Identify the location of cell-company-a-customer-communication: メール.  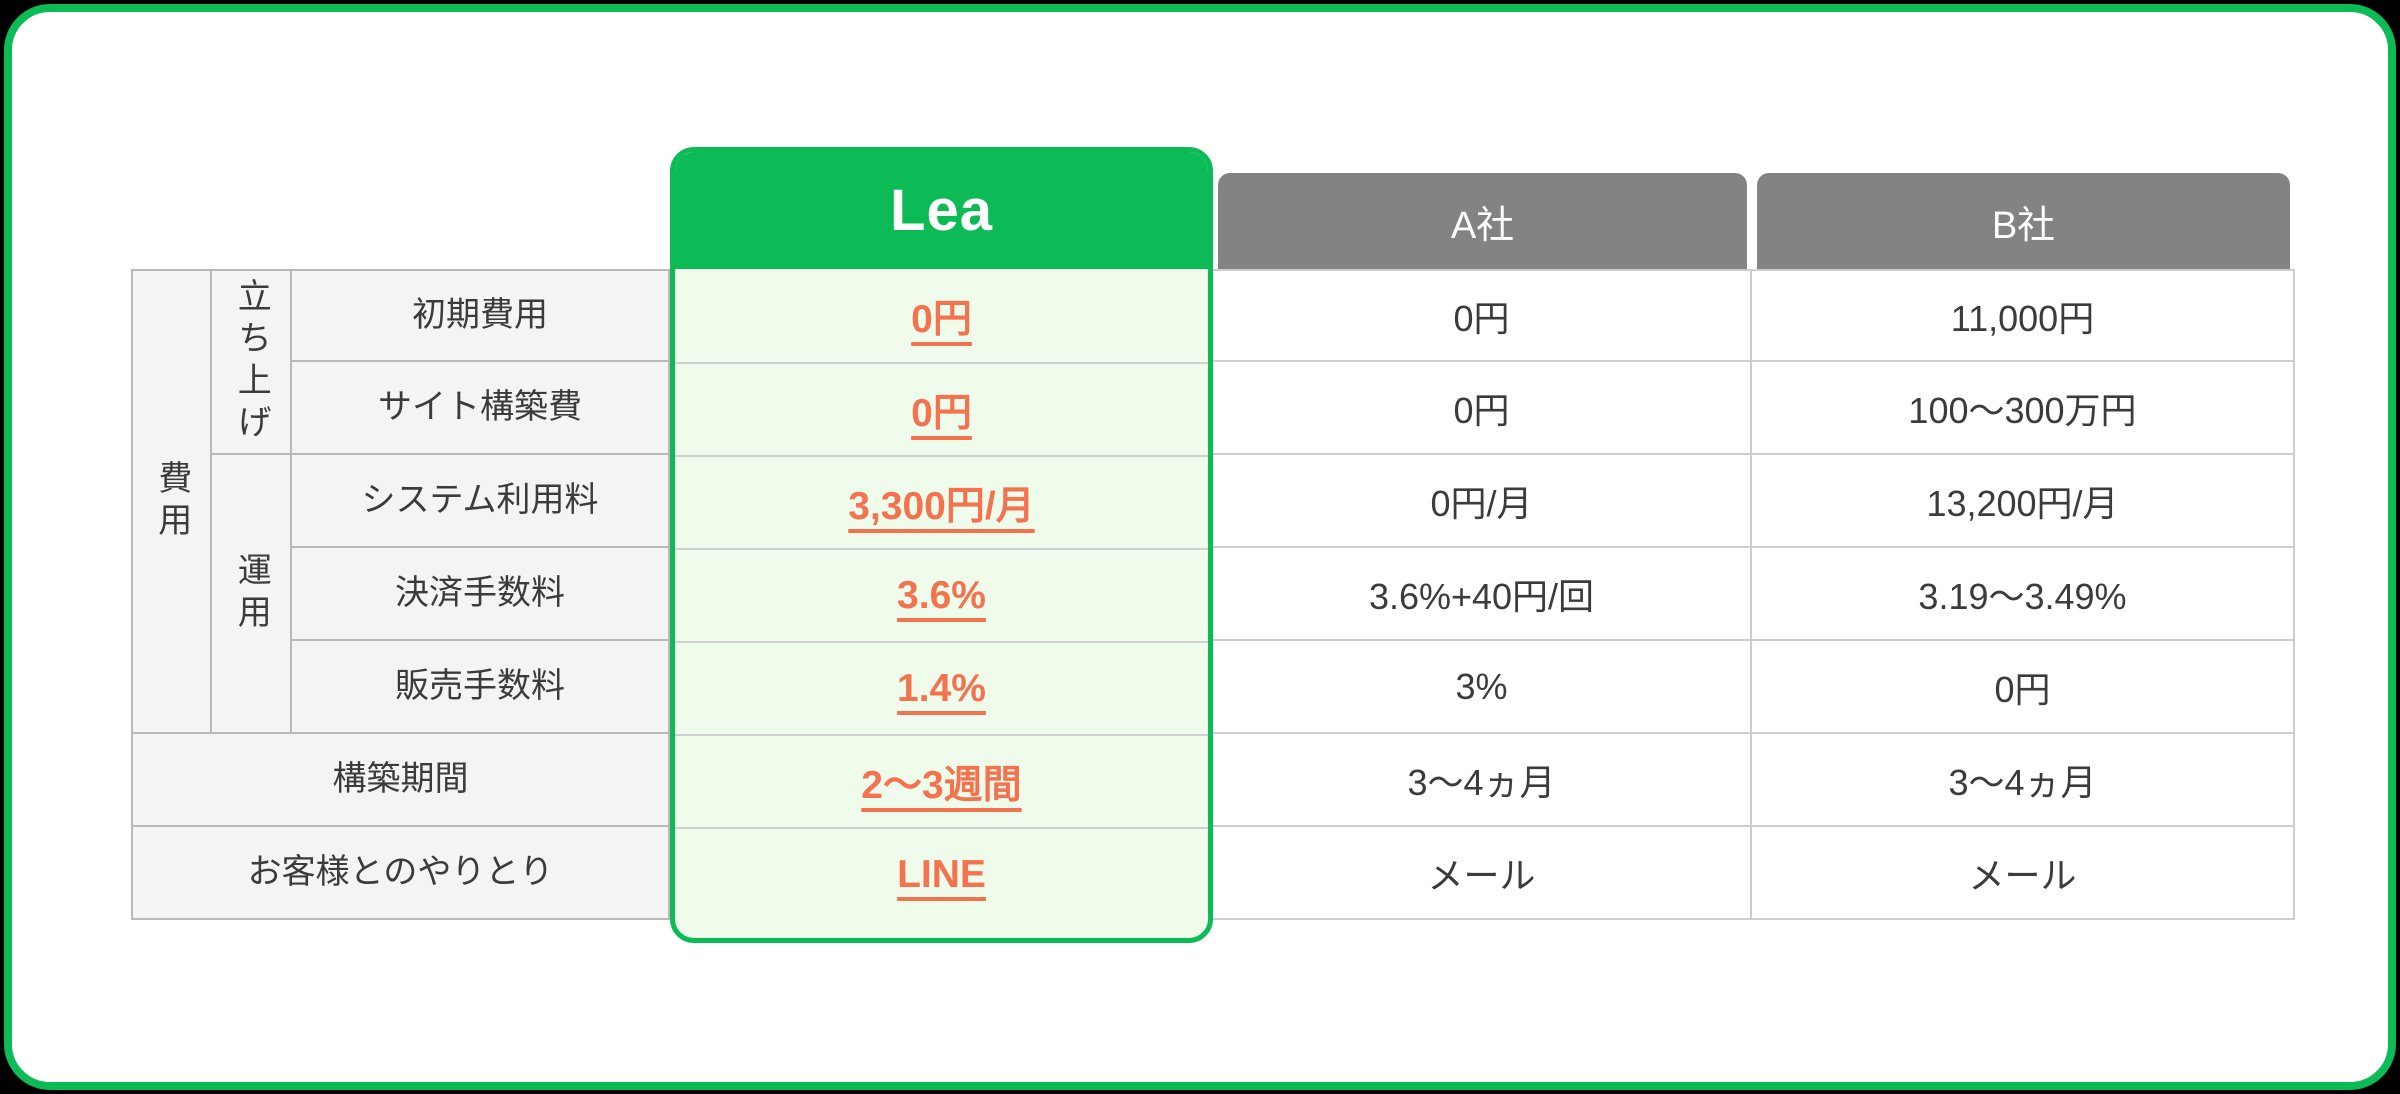
(1482, 873).